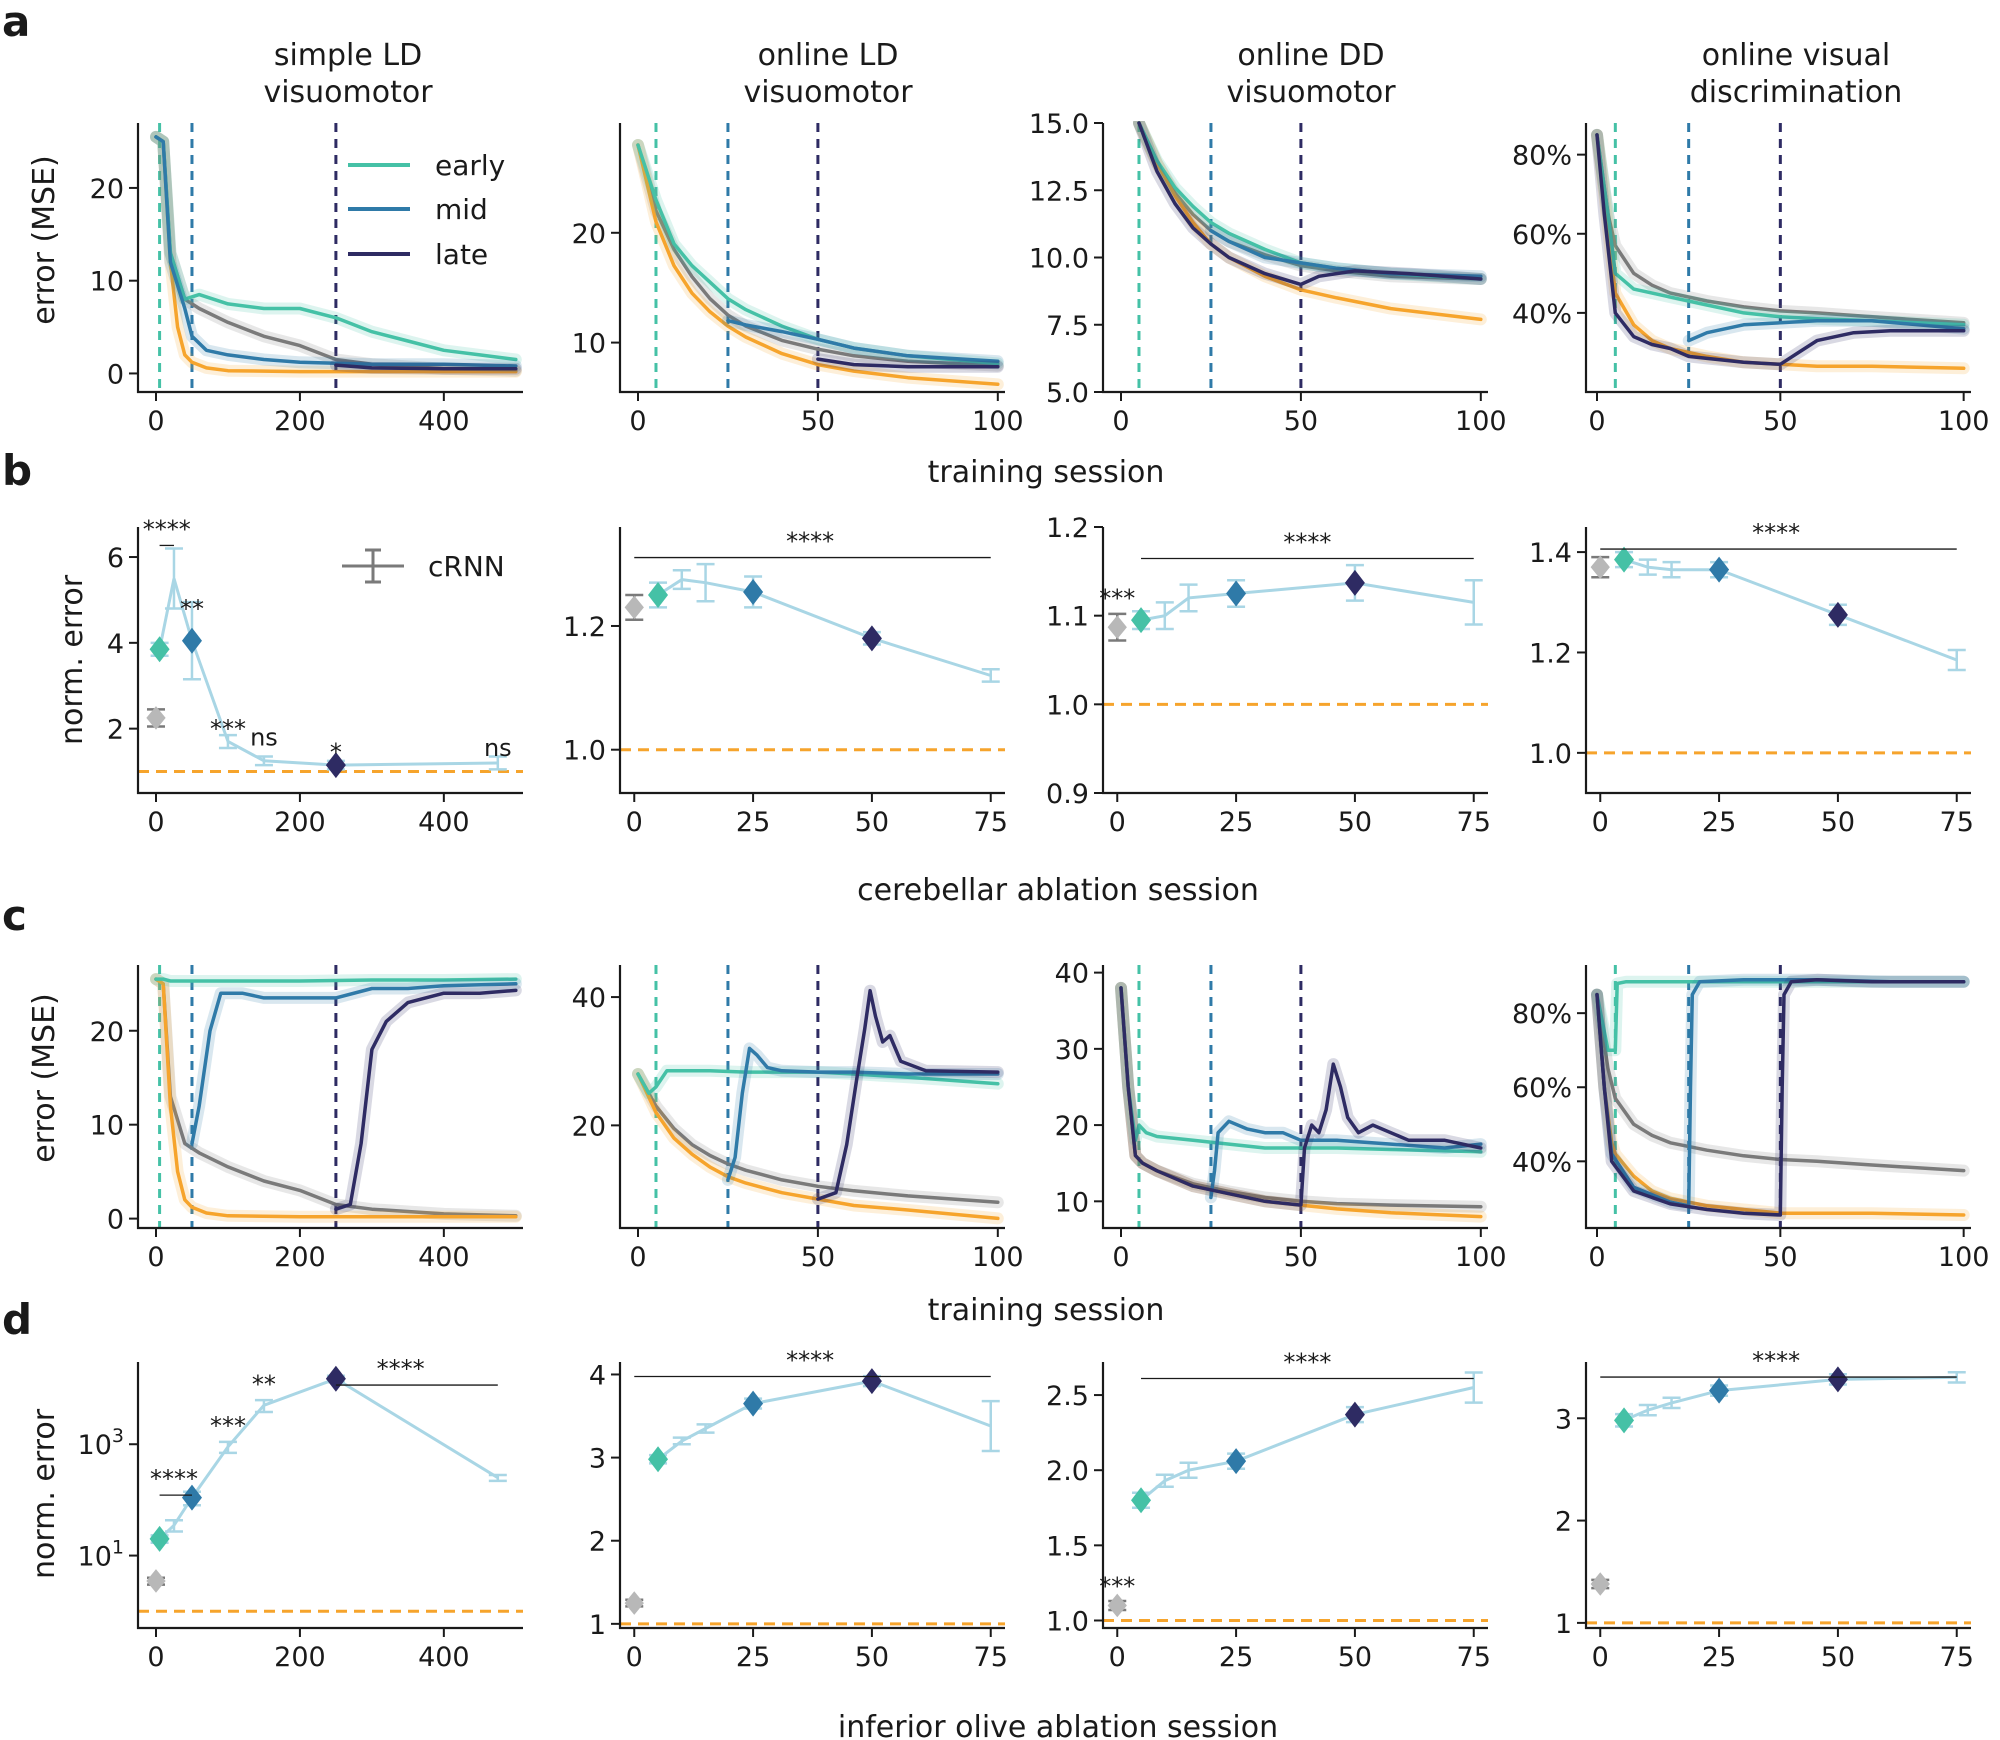 This screenshot has height=1740, width=2000. What do you see at coordinates (1067, 794) in the screenshot?
I see `y-tick-label: 0.9` at bounding box center [1067, 794].